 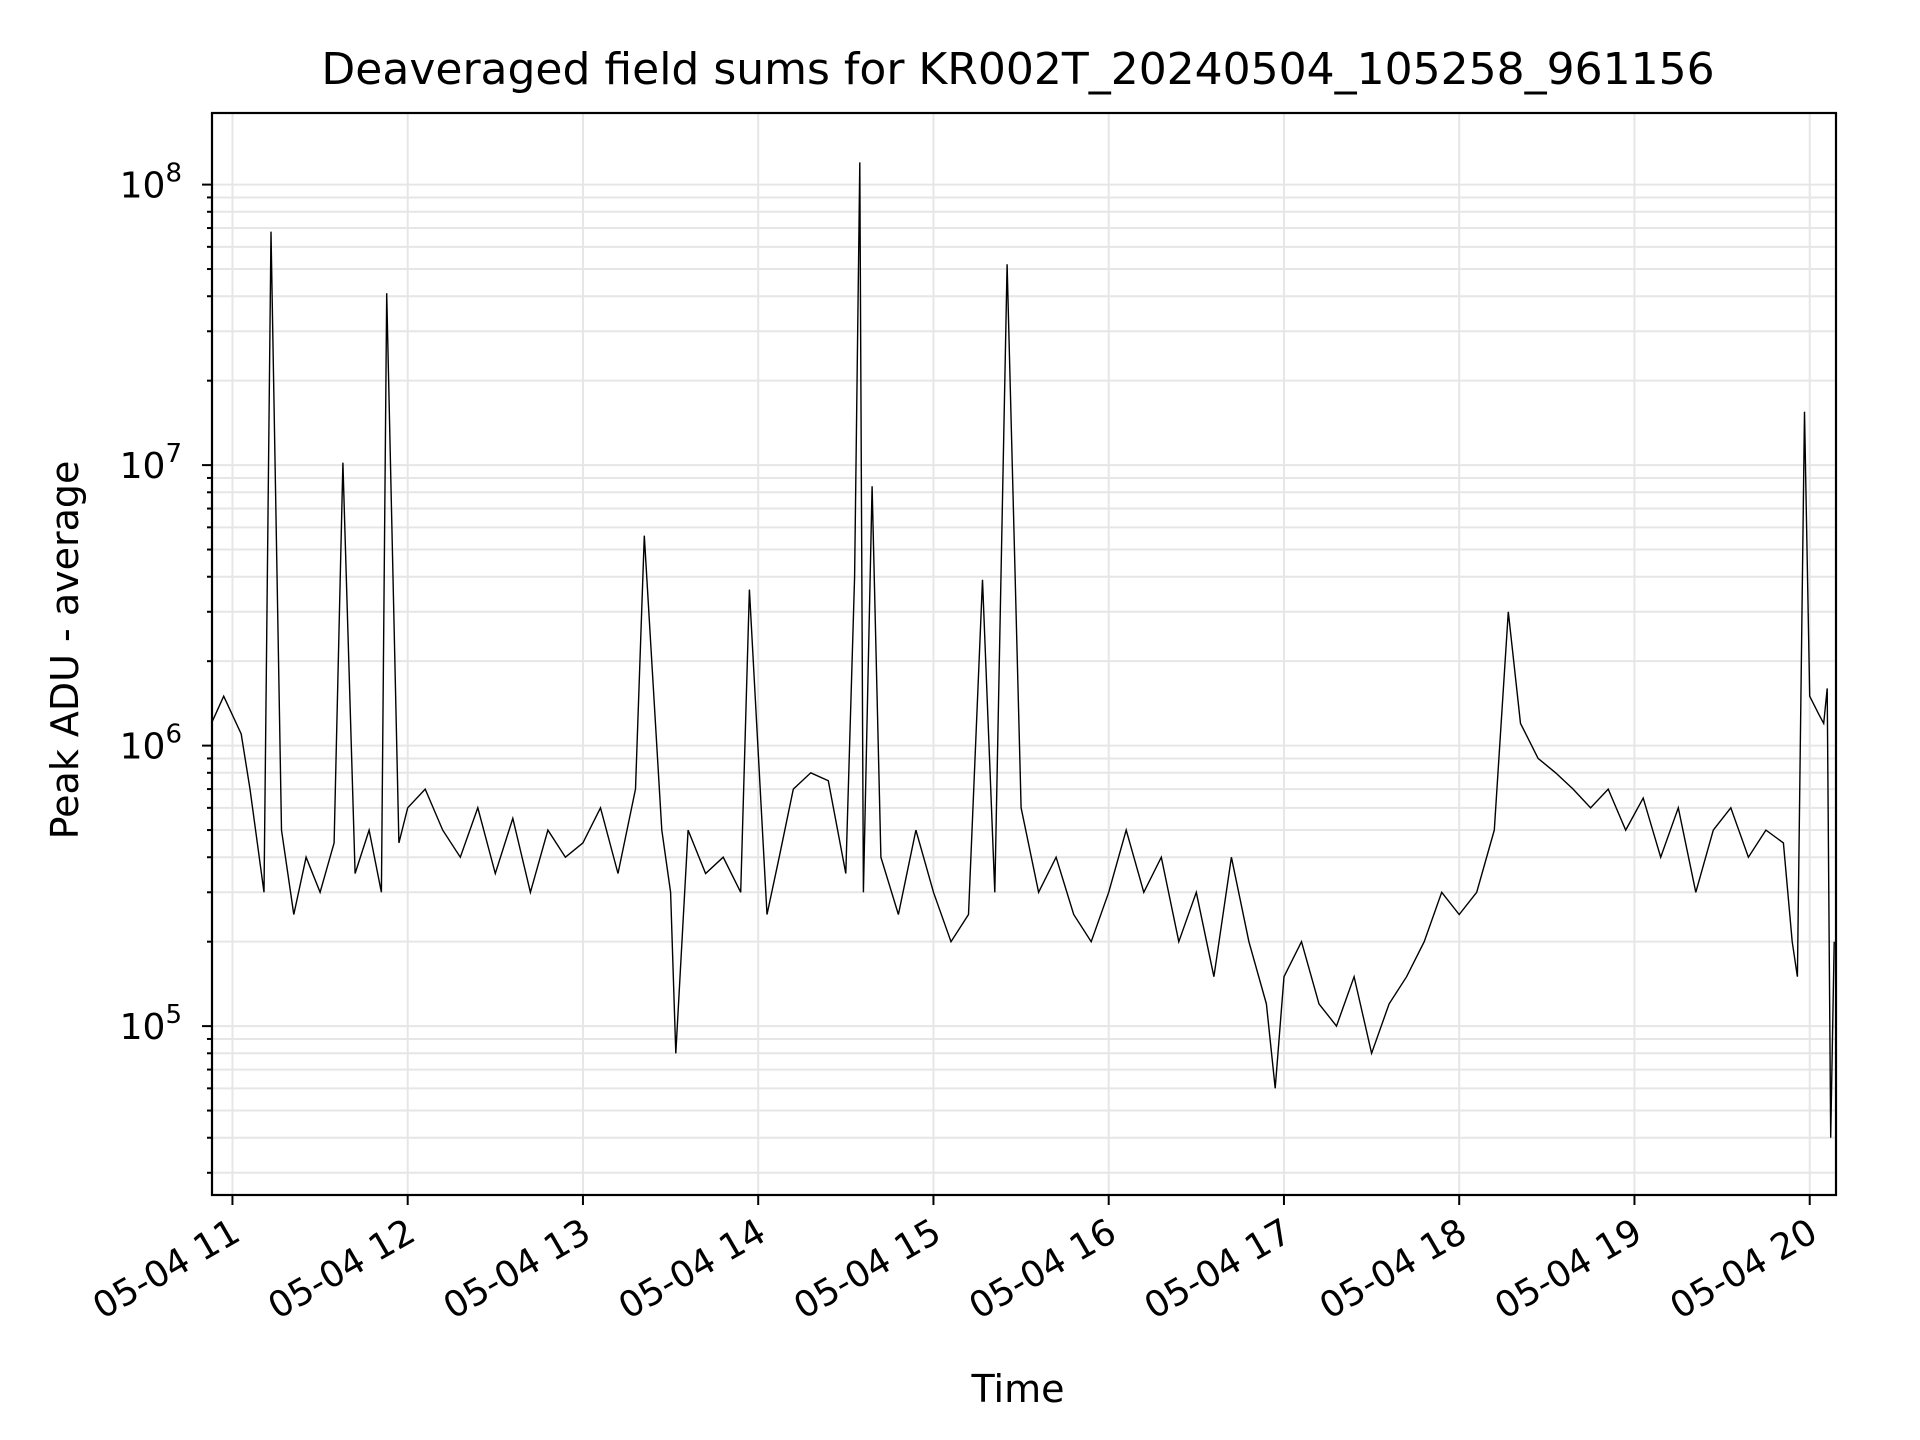 I want to click on y-axis-label: Peak ADU - average, so click(x=65, y=650).